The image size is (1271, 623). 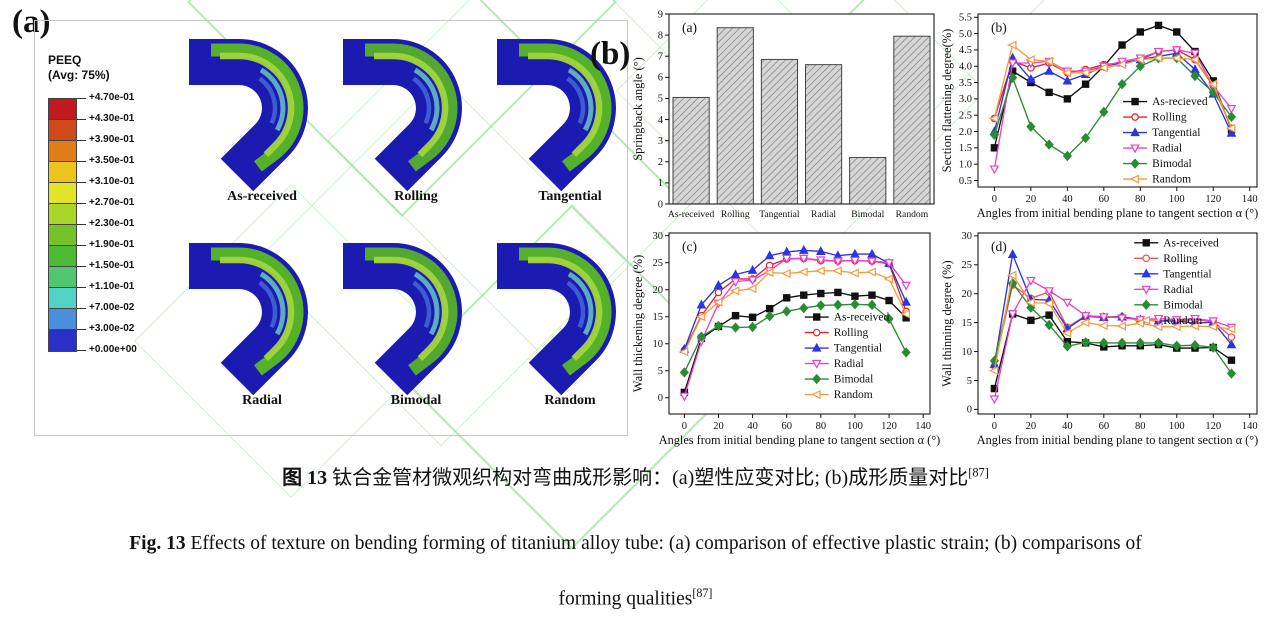 I want to click on peeq-tick-label: +1.50e-01, so click(x=112, y=265).